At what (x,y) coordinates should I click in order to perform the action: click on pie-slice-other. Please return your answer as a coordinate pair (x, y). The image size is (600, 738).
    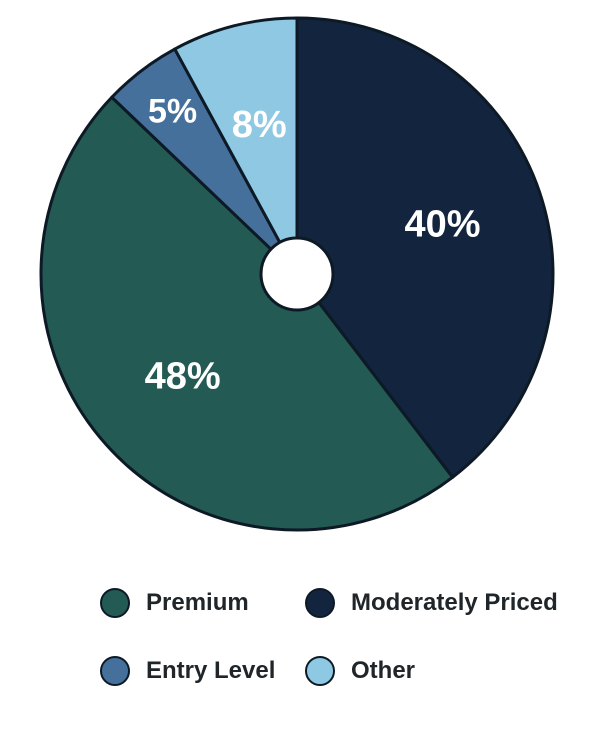
    Looking at the image, I should click on (236, 146).